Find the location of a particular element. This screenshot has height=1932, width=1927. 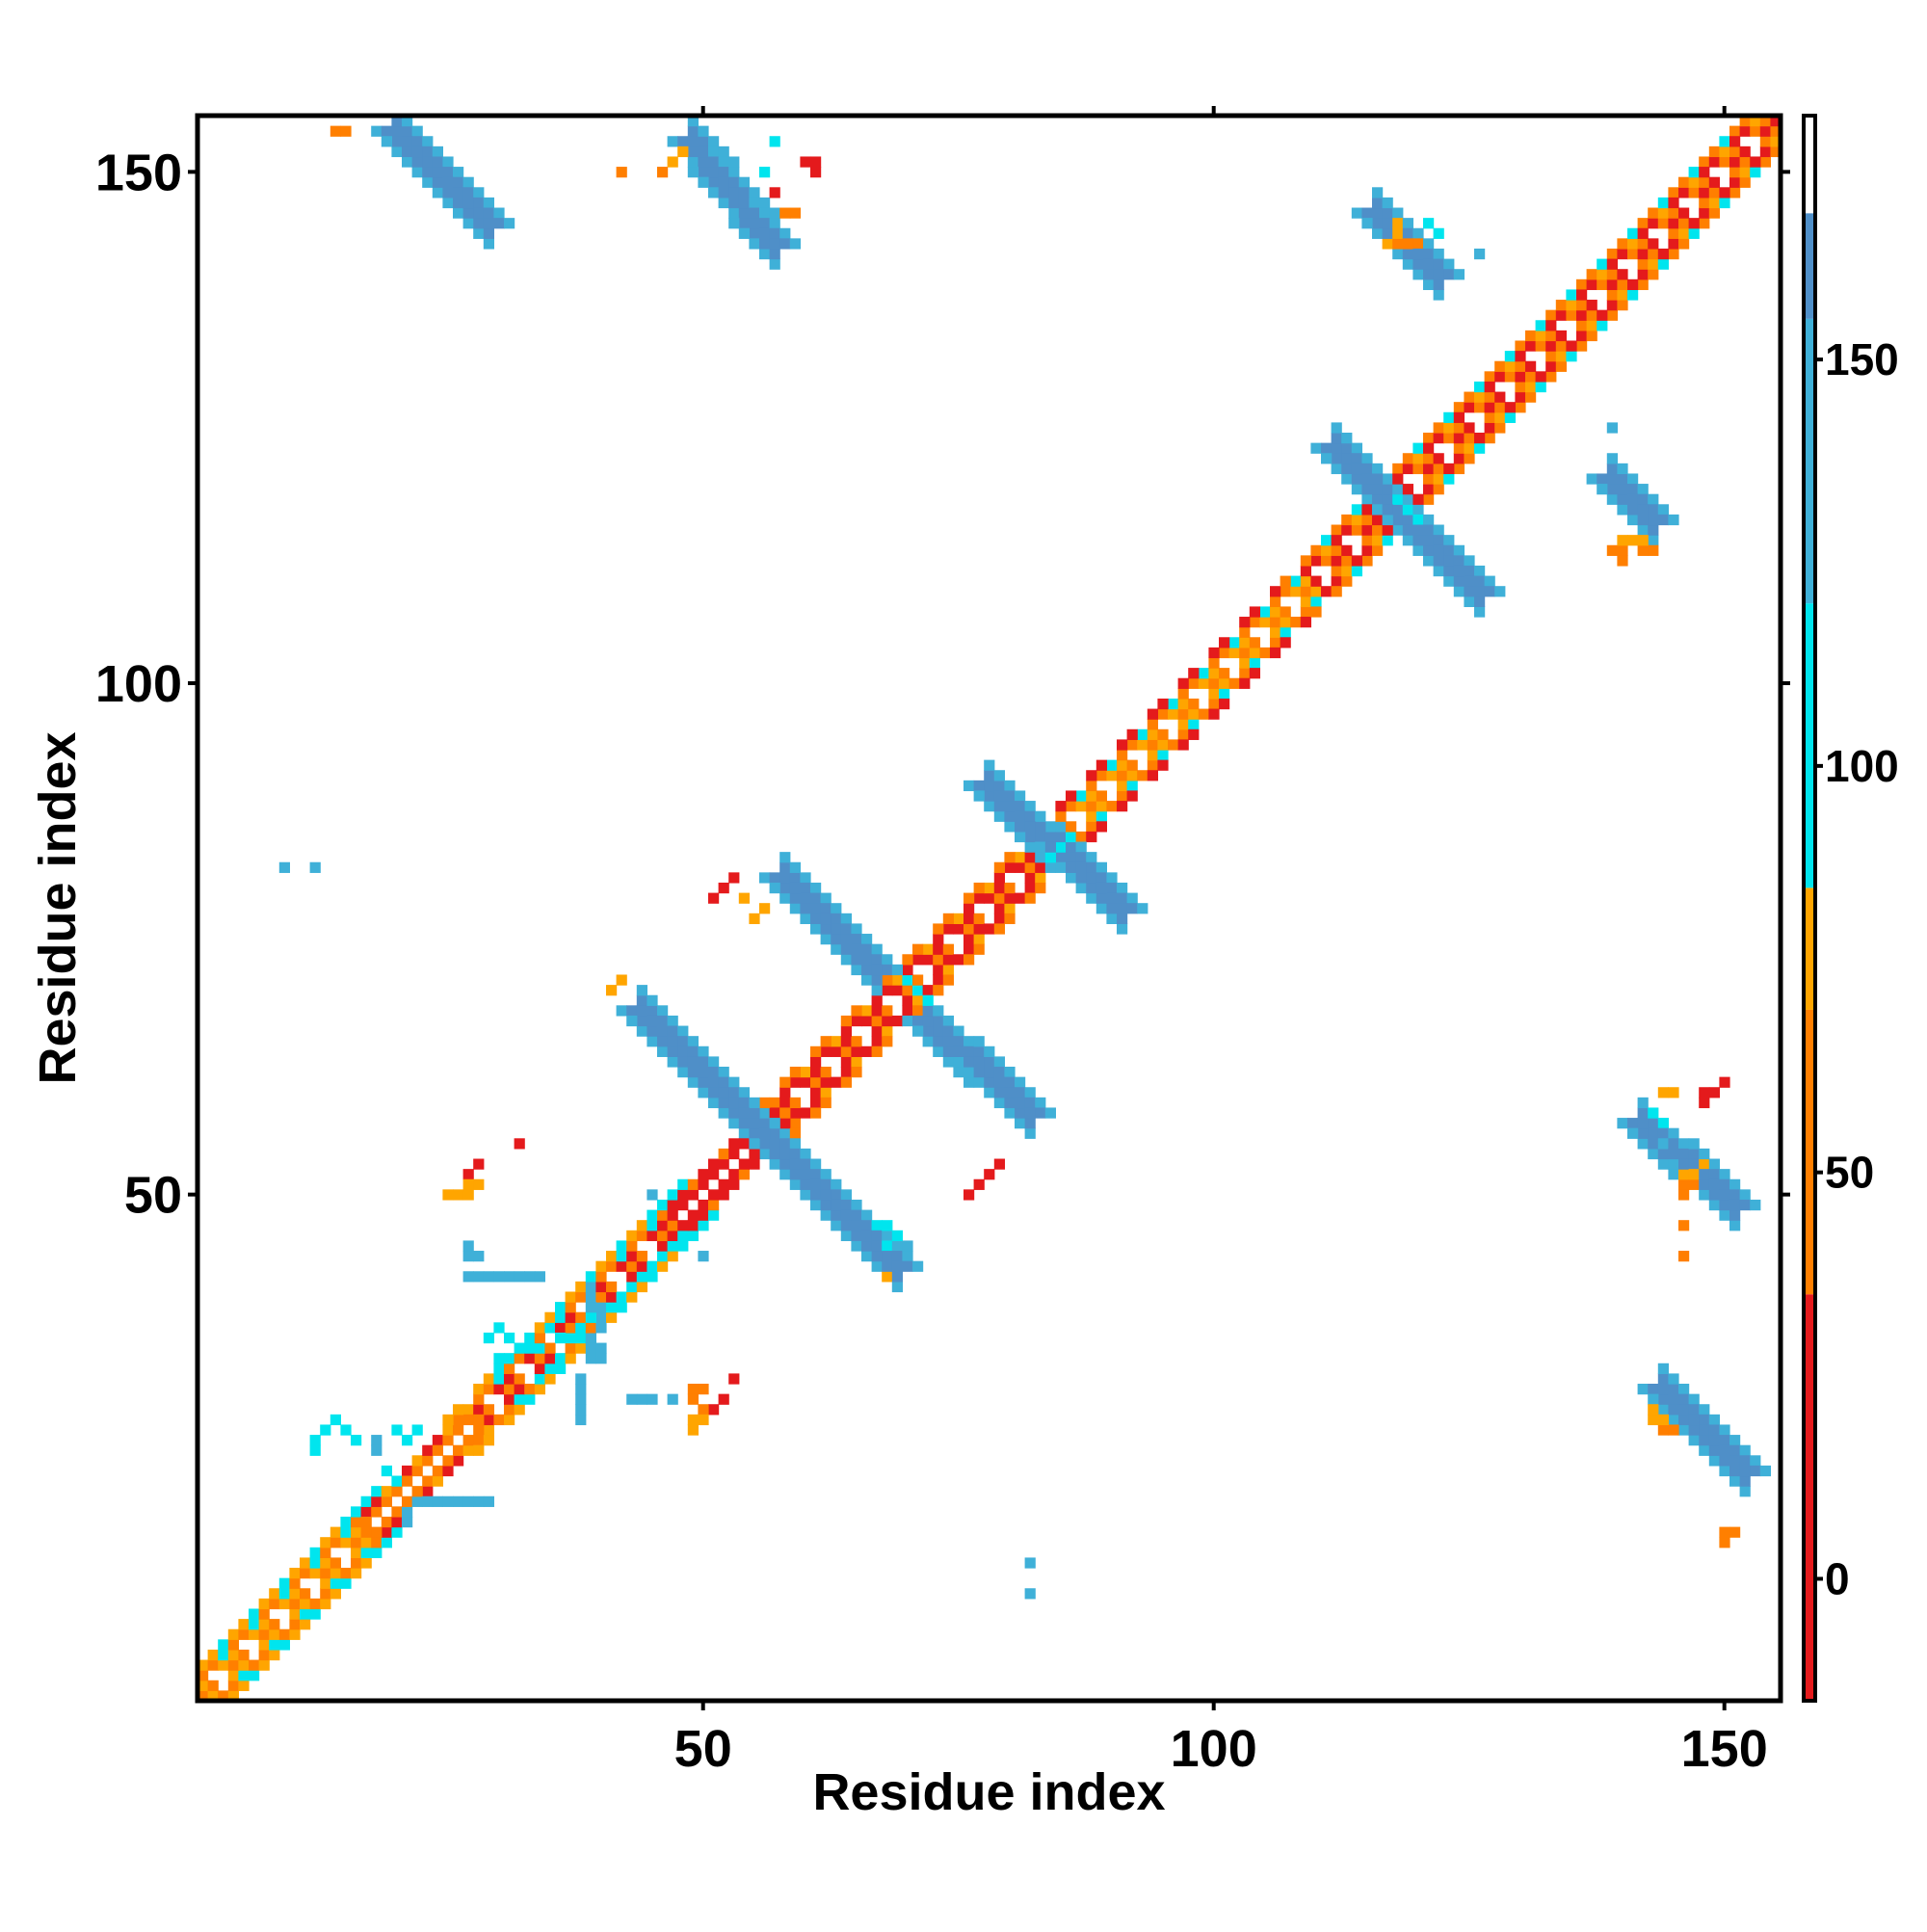

colorbar-tick-label: 0 is located at coordinates (1838, 1578).